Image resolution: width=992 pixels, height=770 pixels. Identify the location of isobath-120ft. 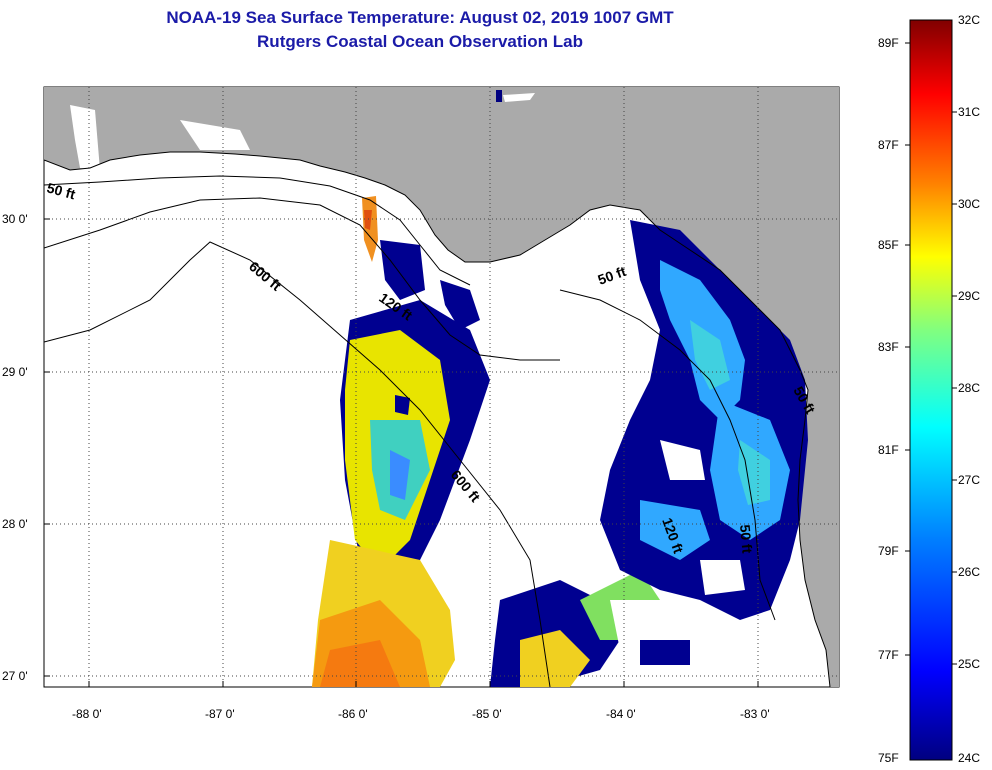
(302, 279).